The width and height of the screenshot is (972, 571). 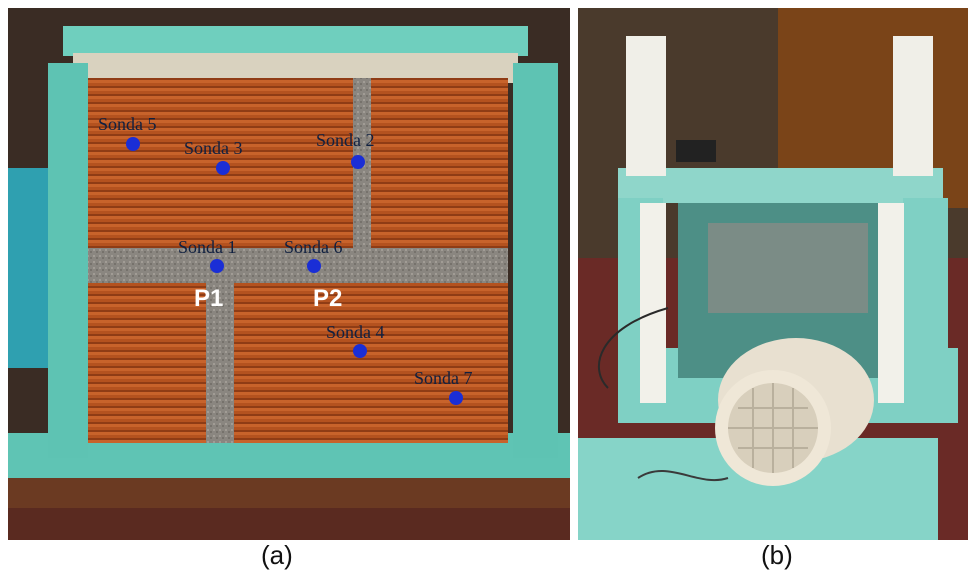 What do you see at coordinates (127, 124) in the screenshot?
I see `probe-label-sonda-5: Sonda 5` at bounding box center [127, 124].